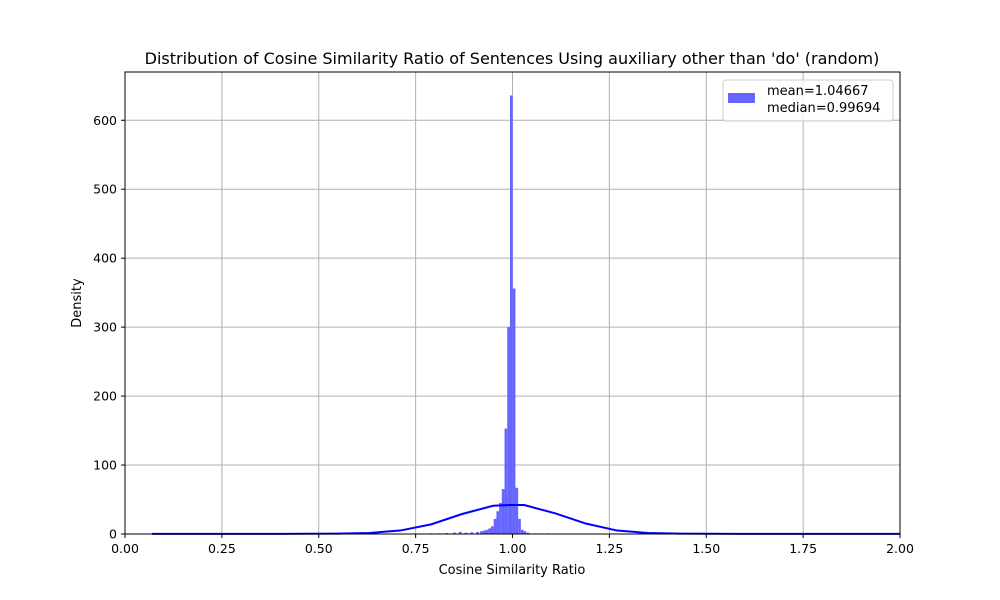  What do you see at coordinates (105, 258) in the screenshot?
I see `y-tick-label: 400` at bounding box center [105, 258].